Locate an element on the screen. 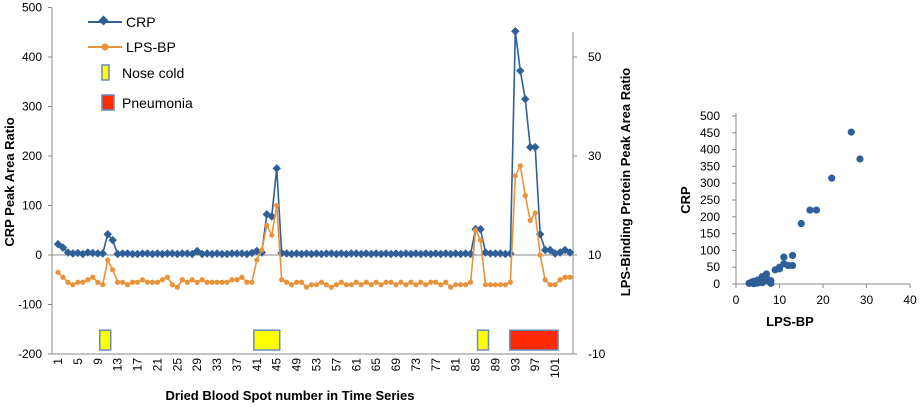 The height and width of the screenshot is (407, 920). legend-label-nose-cold: Nose cold is located at coordinates (153, 73).